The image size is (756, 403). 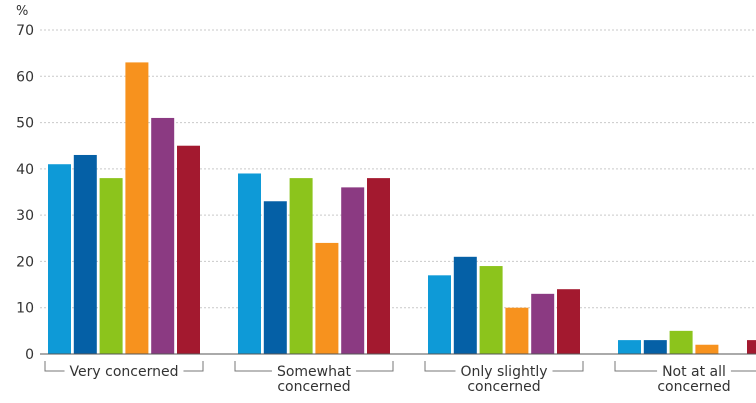 What do you see at coordinates (25, 124) in the screenshot?
I see `y-tick-label: 50` at bounding box center [25, 124].